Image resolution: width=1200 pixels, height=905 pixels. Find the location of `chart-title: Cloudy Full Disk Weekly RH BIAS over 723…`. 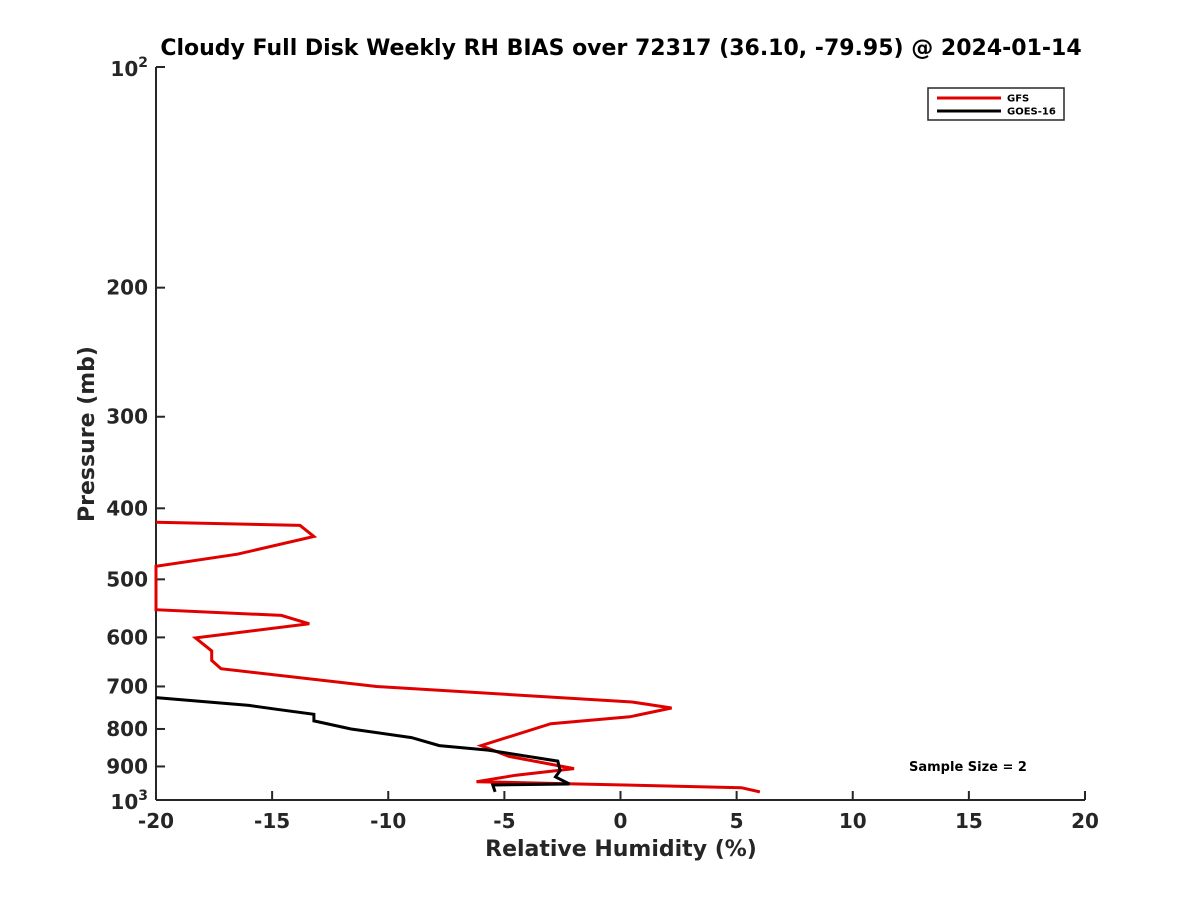

chart-title: Cloudy Full Disk Weekly RH BIAS over 723… is located at coordinates (620, 48).